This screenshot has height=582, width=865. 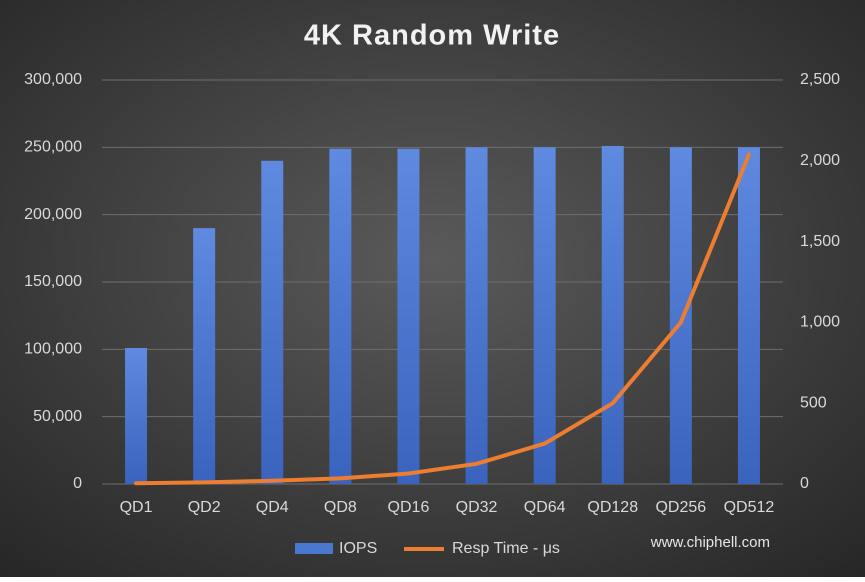 I want to click on x-tick-label: QD16, so click(x=409, y=507).